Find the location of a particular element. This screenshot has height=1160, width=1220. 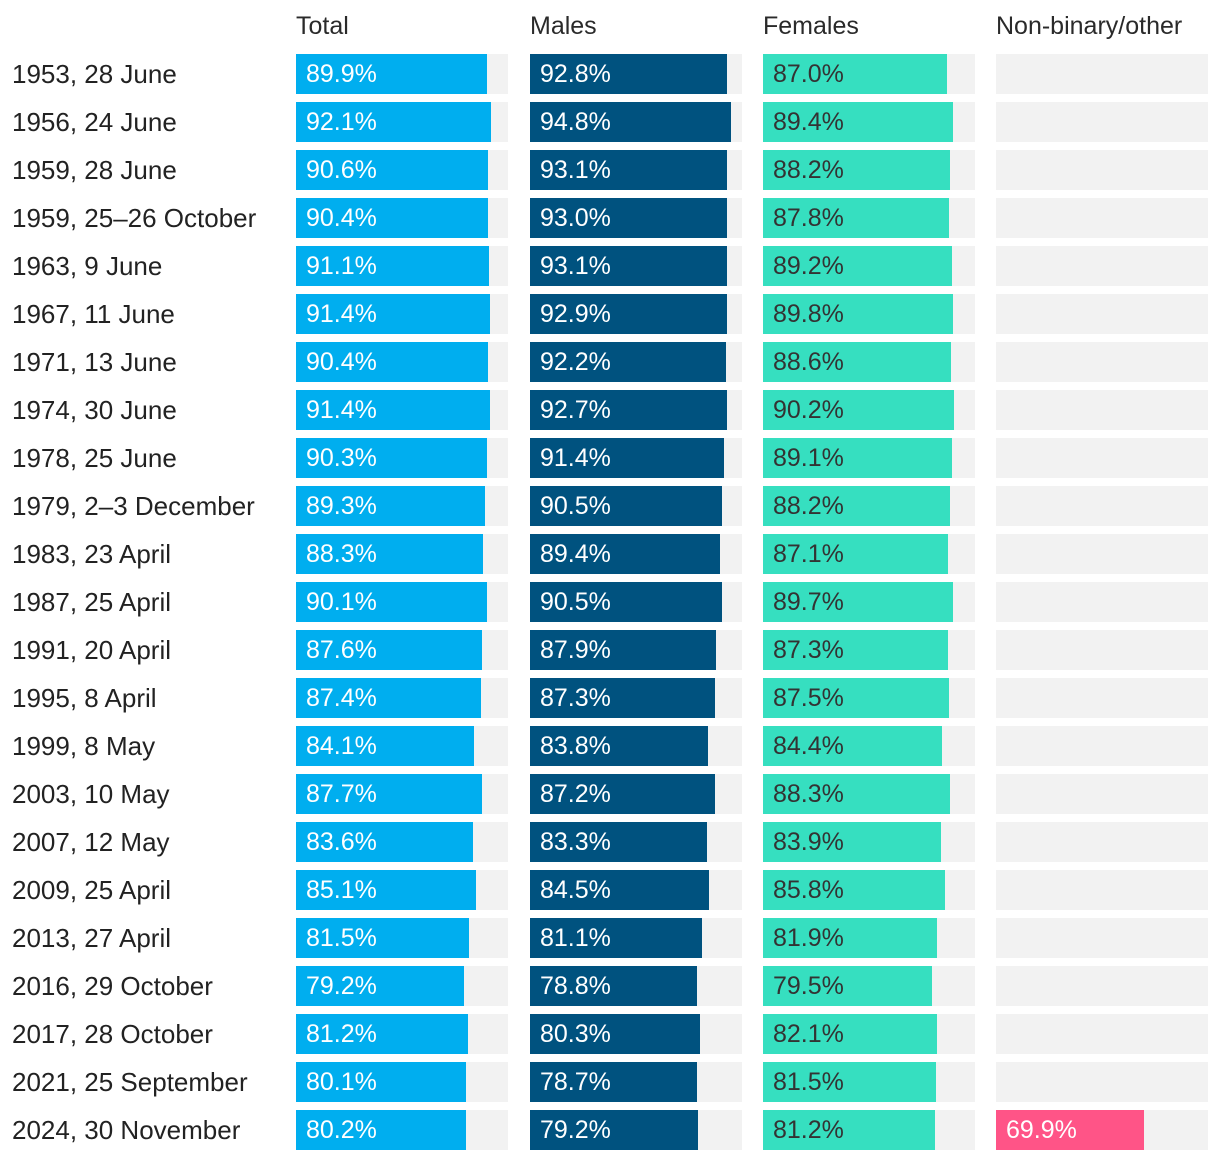

bar-track-total: 91.1% is located at coordinates (402, 266).